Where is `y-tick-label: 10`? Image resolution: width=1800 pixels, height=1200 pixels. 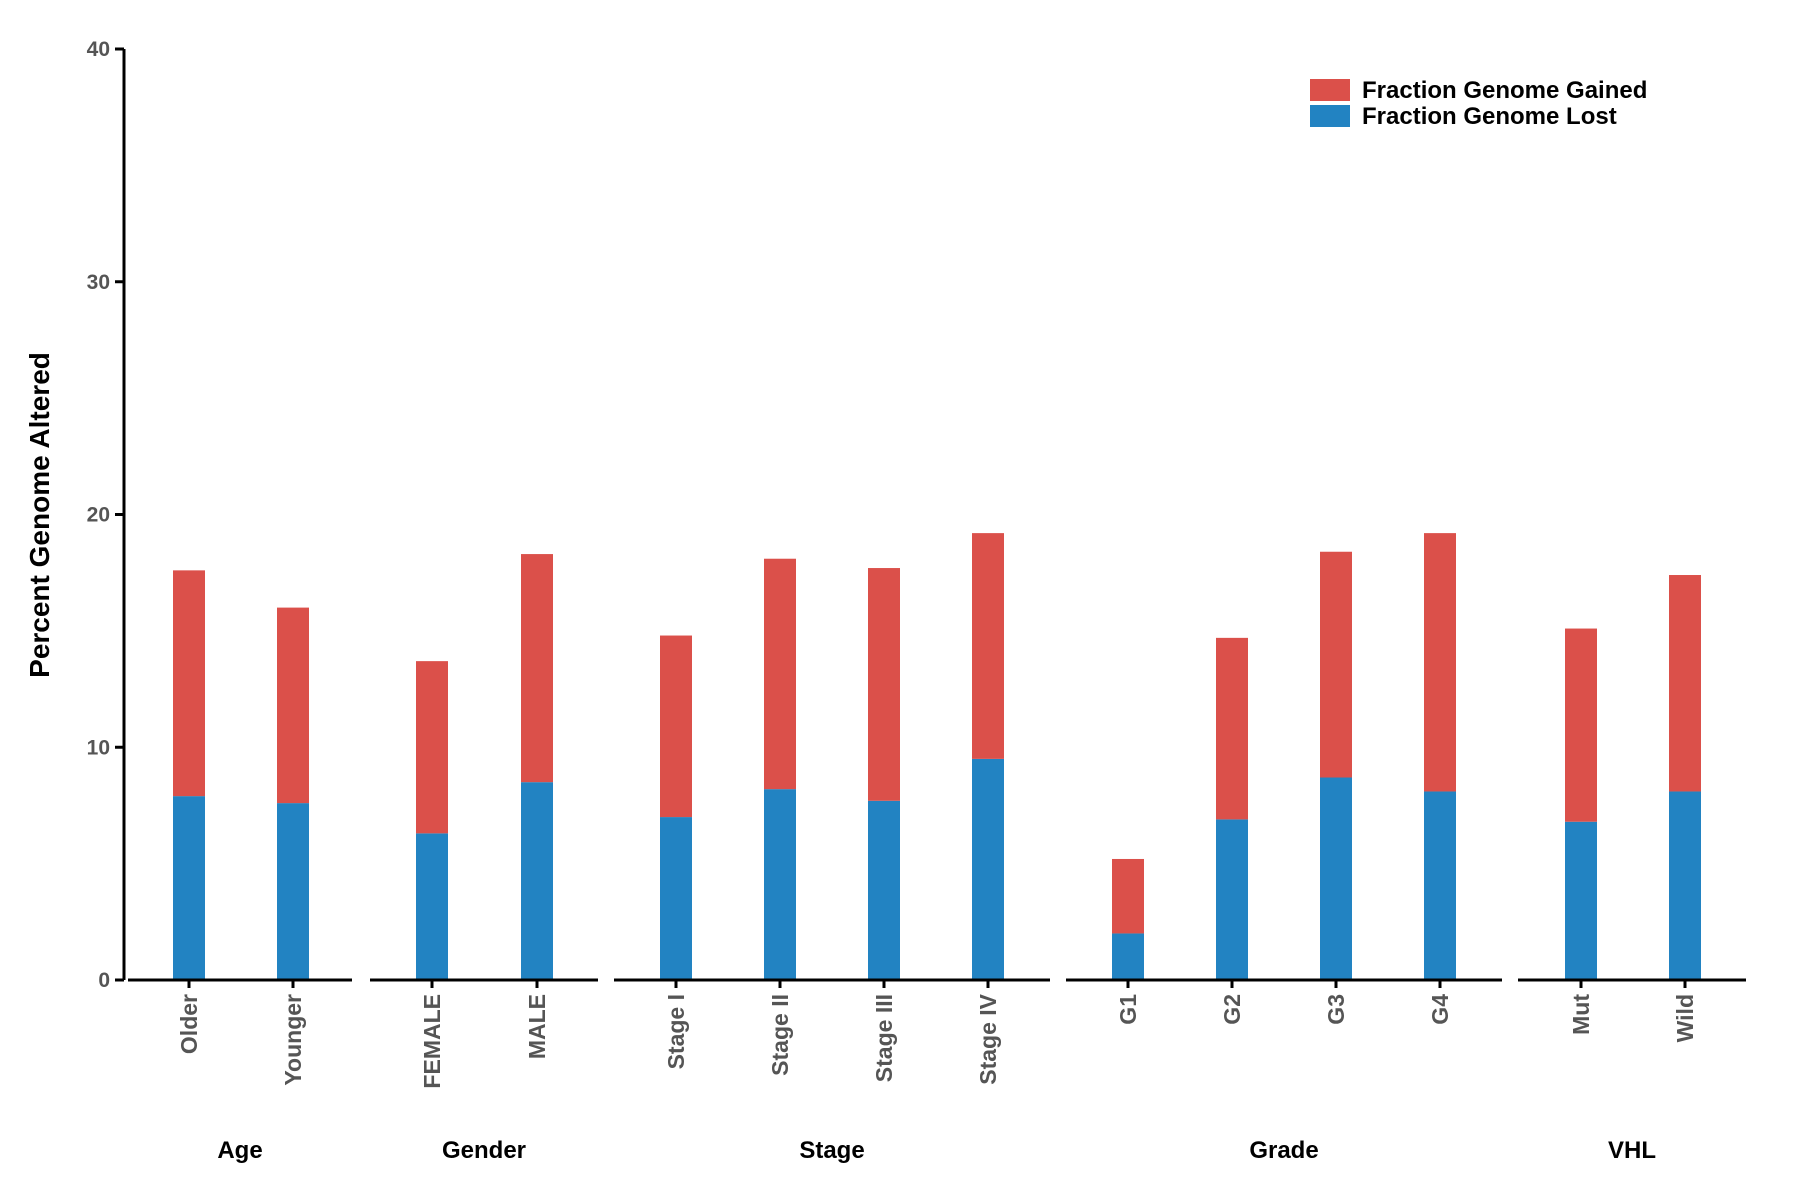
y-tick-label: 10 is located at coordinates (98, 747).